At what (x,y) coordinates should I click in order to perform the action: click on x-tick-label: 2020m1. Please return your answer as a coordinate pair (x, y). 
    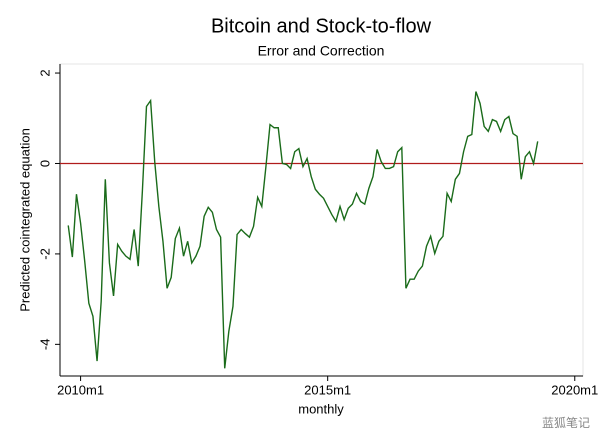
    Looking at the image, I should click on (574, 389).